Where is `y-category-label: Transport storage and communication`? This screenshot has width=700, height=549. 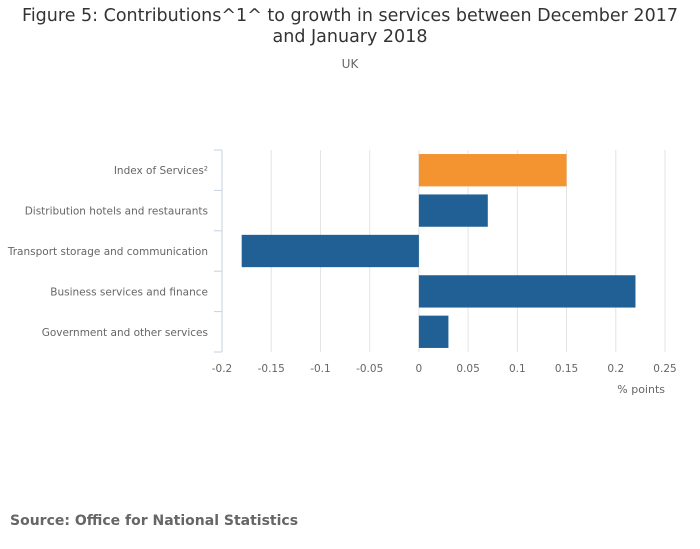
y-category-label: Transport storage and communication is located at coordinates (107, 252).